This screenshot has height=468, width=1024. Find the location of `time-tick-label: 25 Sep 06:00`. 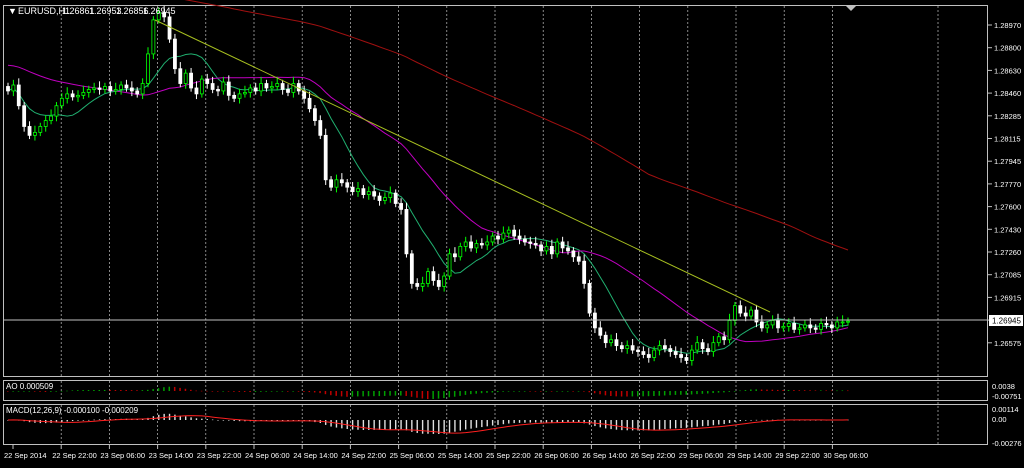

time-tick-label: 25 Sep 06:00 is located at coordinates (412, 455).